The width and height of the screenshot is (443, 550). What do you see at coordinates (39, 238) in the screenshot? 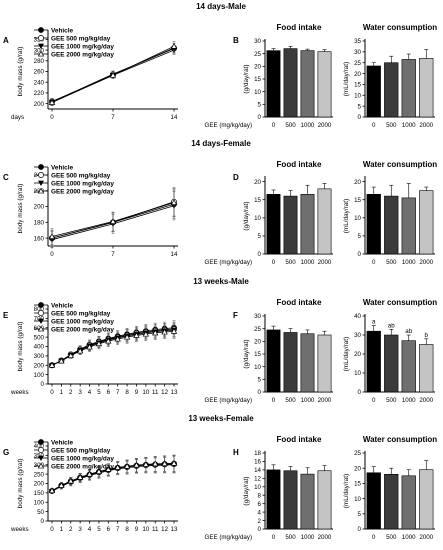
I see `y-tick-label: 160` at bounding box center [39, 238].